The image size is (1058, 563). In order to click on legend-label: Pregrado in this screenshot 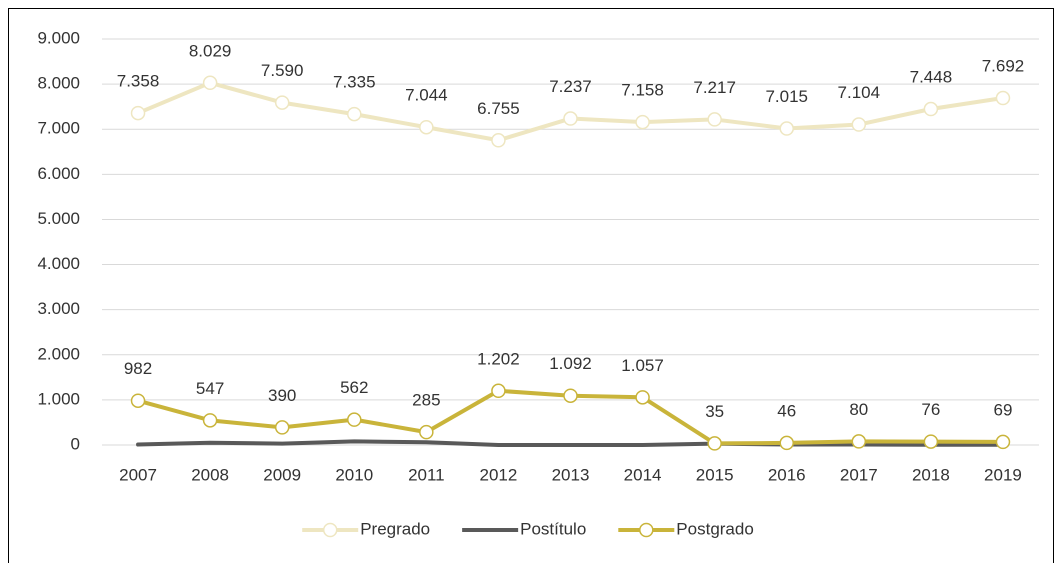, I will do `click(395, 528)`.